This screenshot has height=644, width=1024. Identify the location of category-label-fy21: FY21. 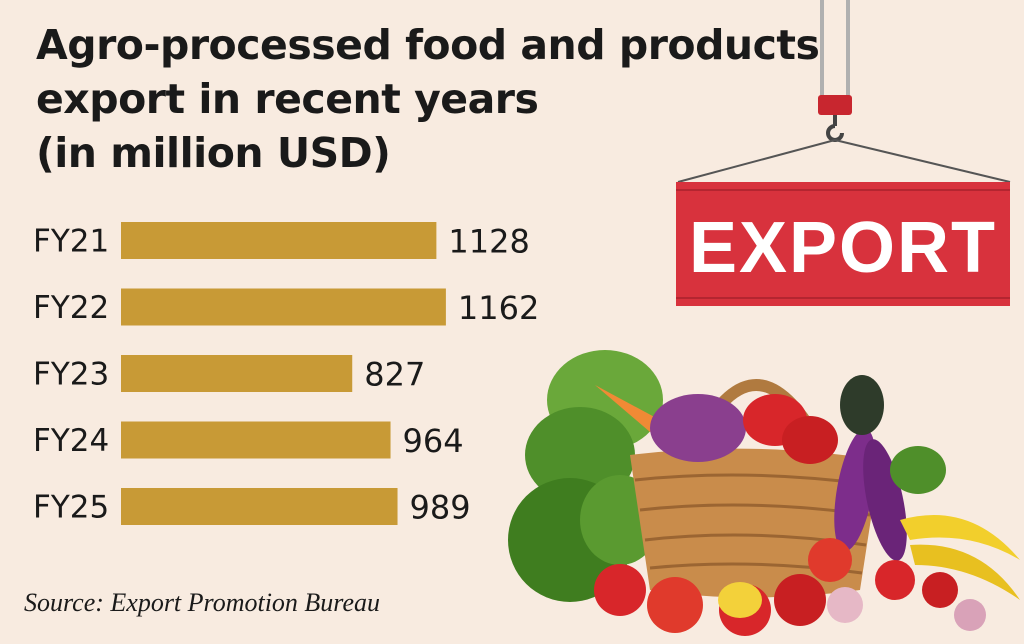
(71, 242).